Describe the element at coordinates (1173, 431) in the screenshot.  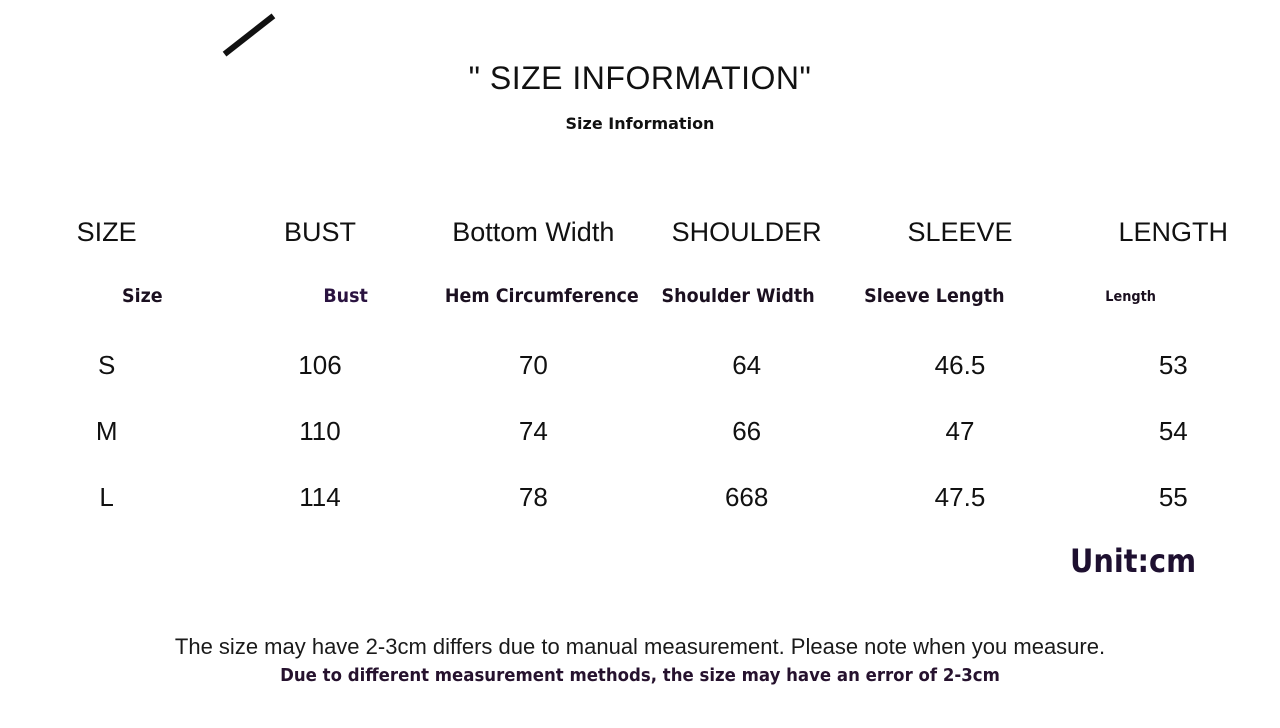
I see `cell: 54` at that location.